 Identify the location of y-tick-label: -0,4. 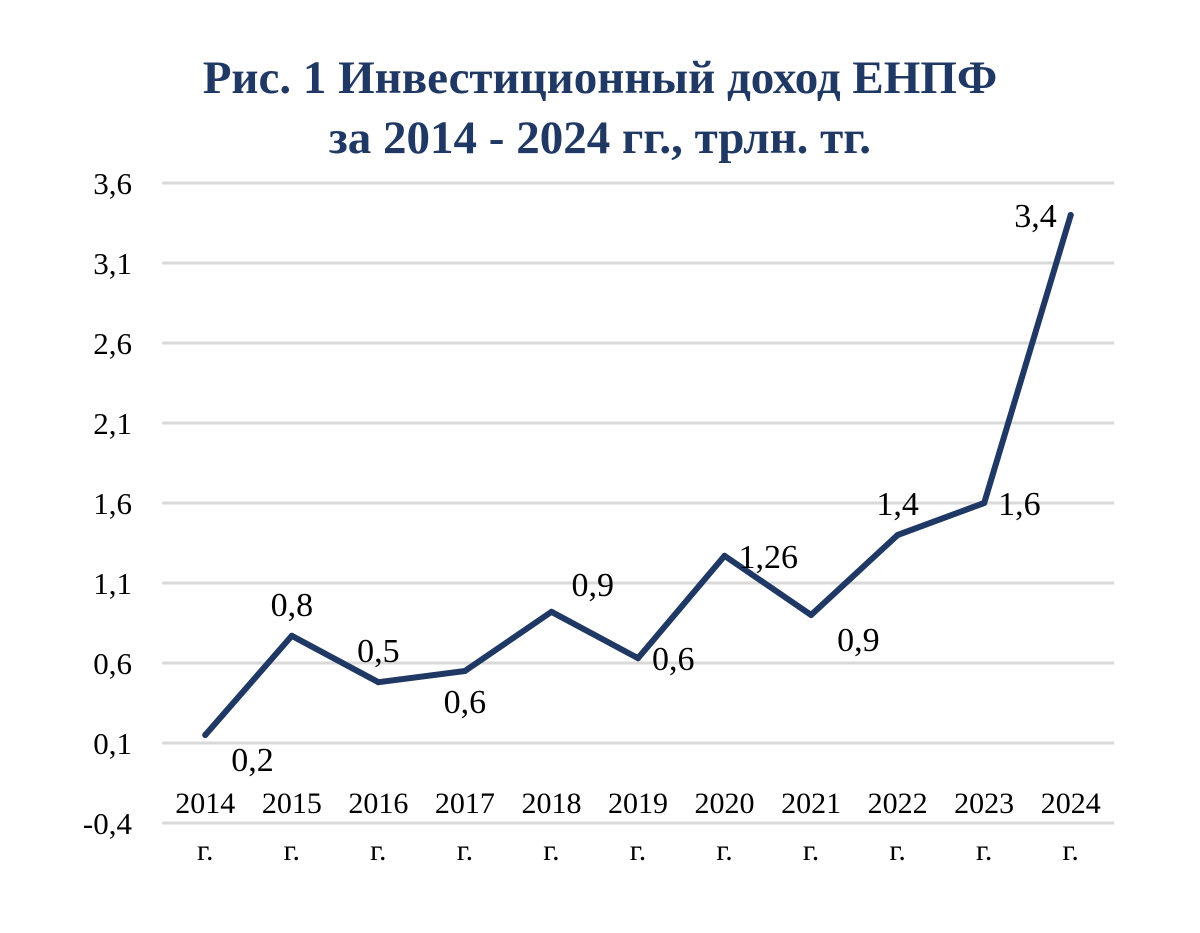
(108, 823).